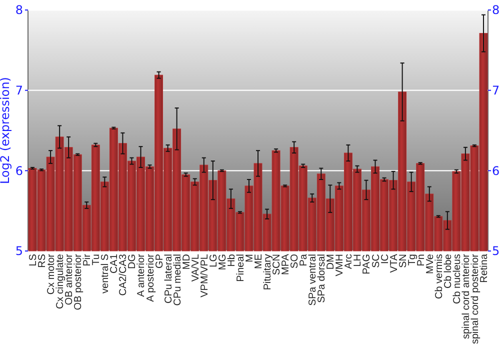 The height and width of the screenshot is (350, 500). What do you see at coordinates (19, 171) in the screenshot?
I see `y-tick-label: 6` at bounding box center [19, 171].